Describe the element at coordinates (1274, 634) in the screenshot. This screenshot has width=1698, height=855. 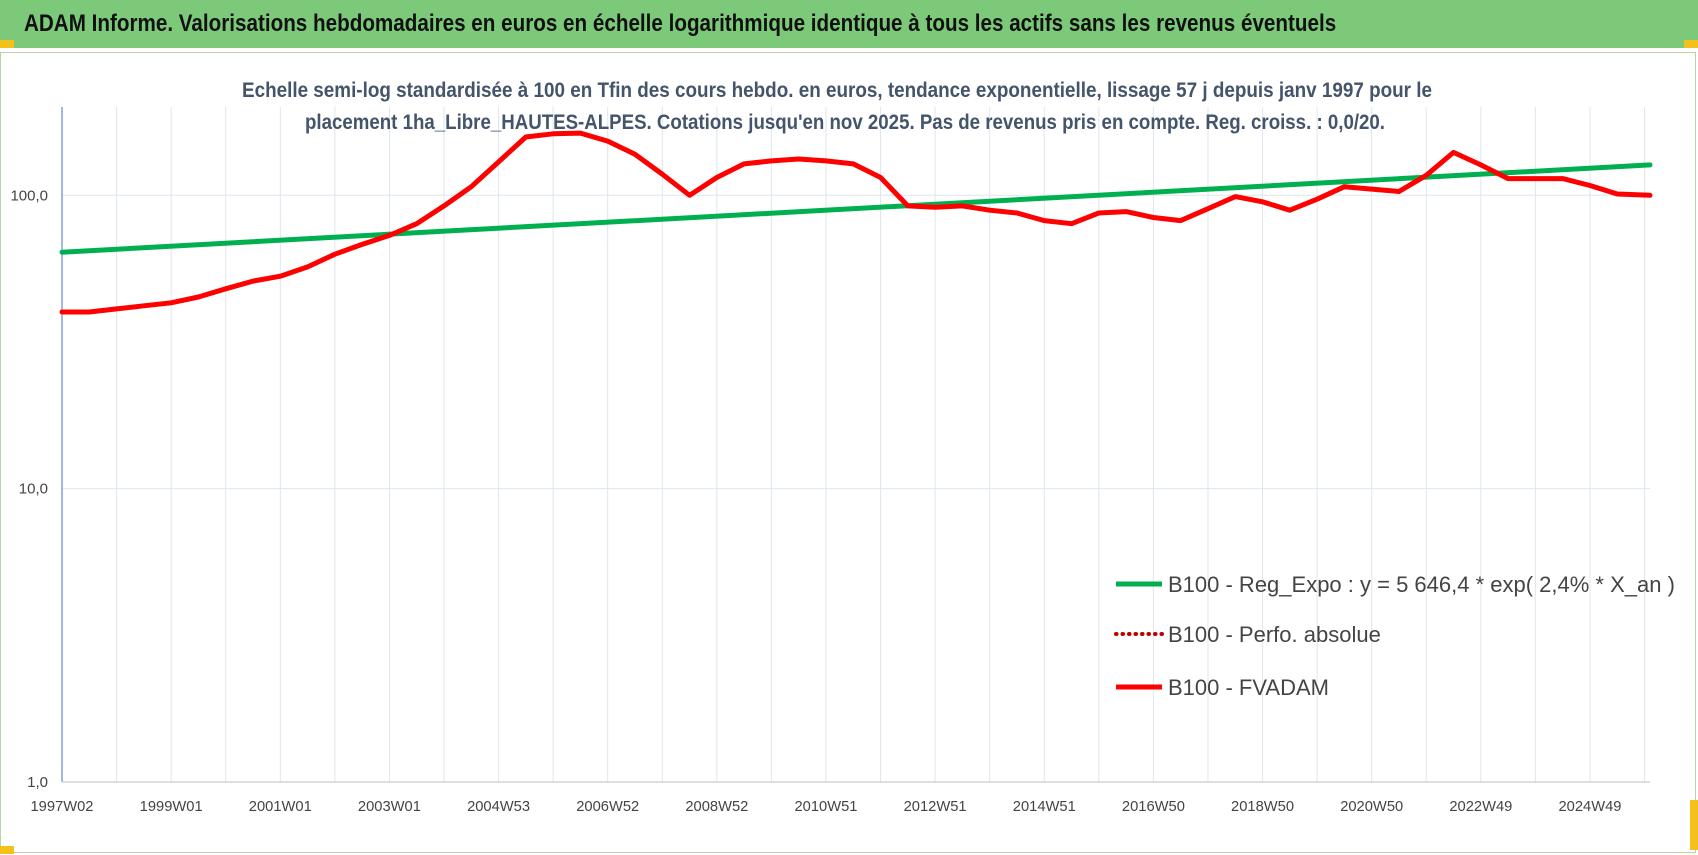
I see `legend-label-1: B100 - Perfo. absolue` at that location.